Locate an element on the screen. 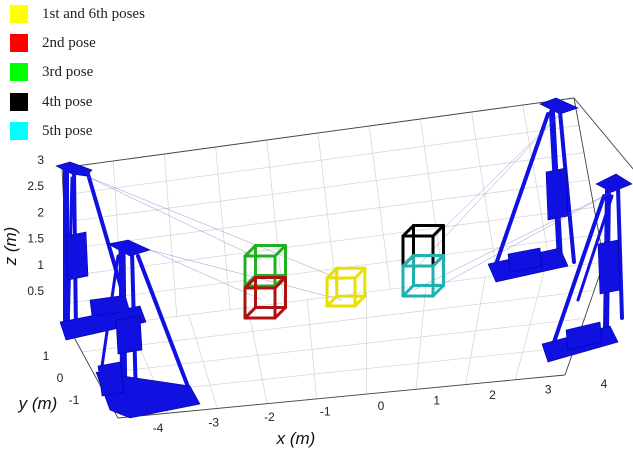  legend-label: 4th pose is located at coordinates (67, 102).